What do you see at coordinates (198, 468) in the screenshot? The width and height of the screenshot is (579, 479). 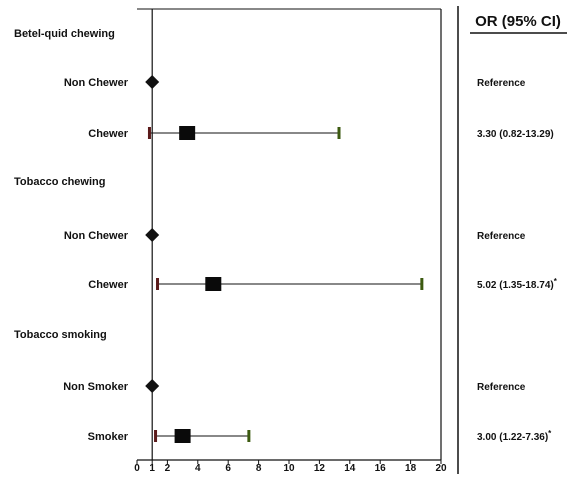 I see `x-tick-label: 4` at bounding box center [198, 468].